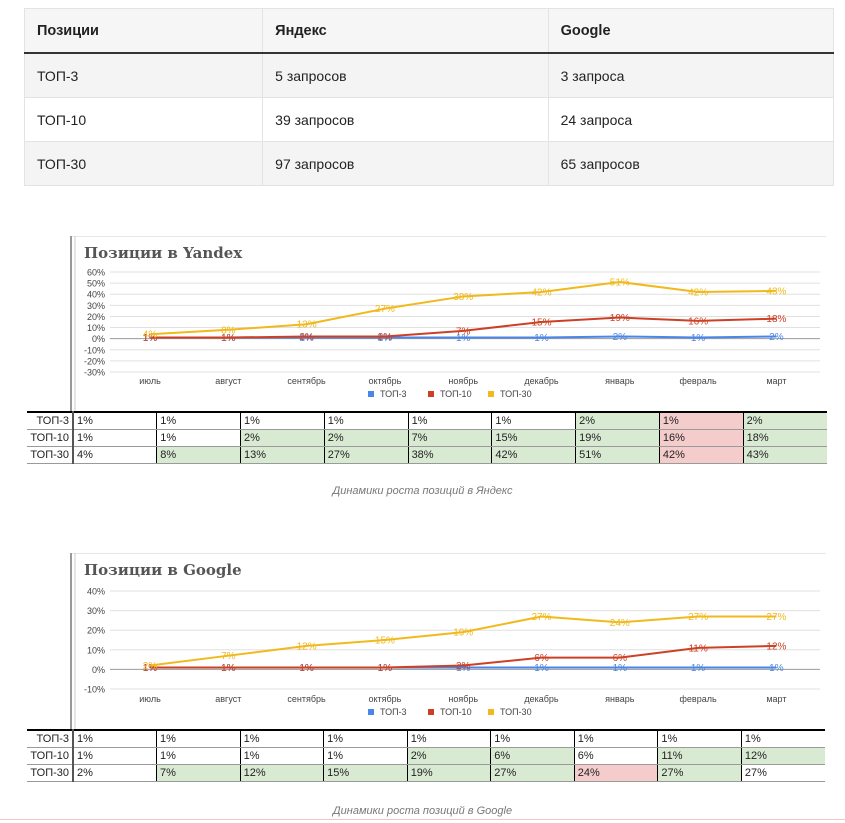 The height and width of the screenshot is (823, 845). I want to click on x-tick-label: июль, so click(150, 381).